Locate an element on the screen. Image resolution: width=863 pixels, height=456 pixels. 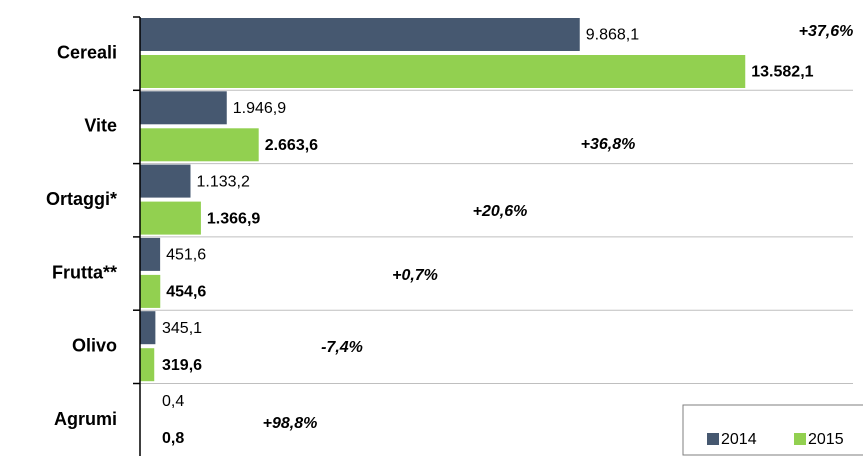
category-label: Agrumi is located at coordinates (85, 419).